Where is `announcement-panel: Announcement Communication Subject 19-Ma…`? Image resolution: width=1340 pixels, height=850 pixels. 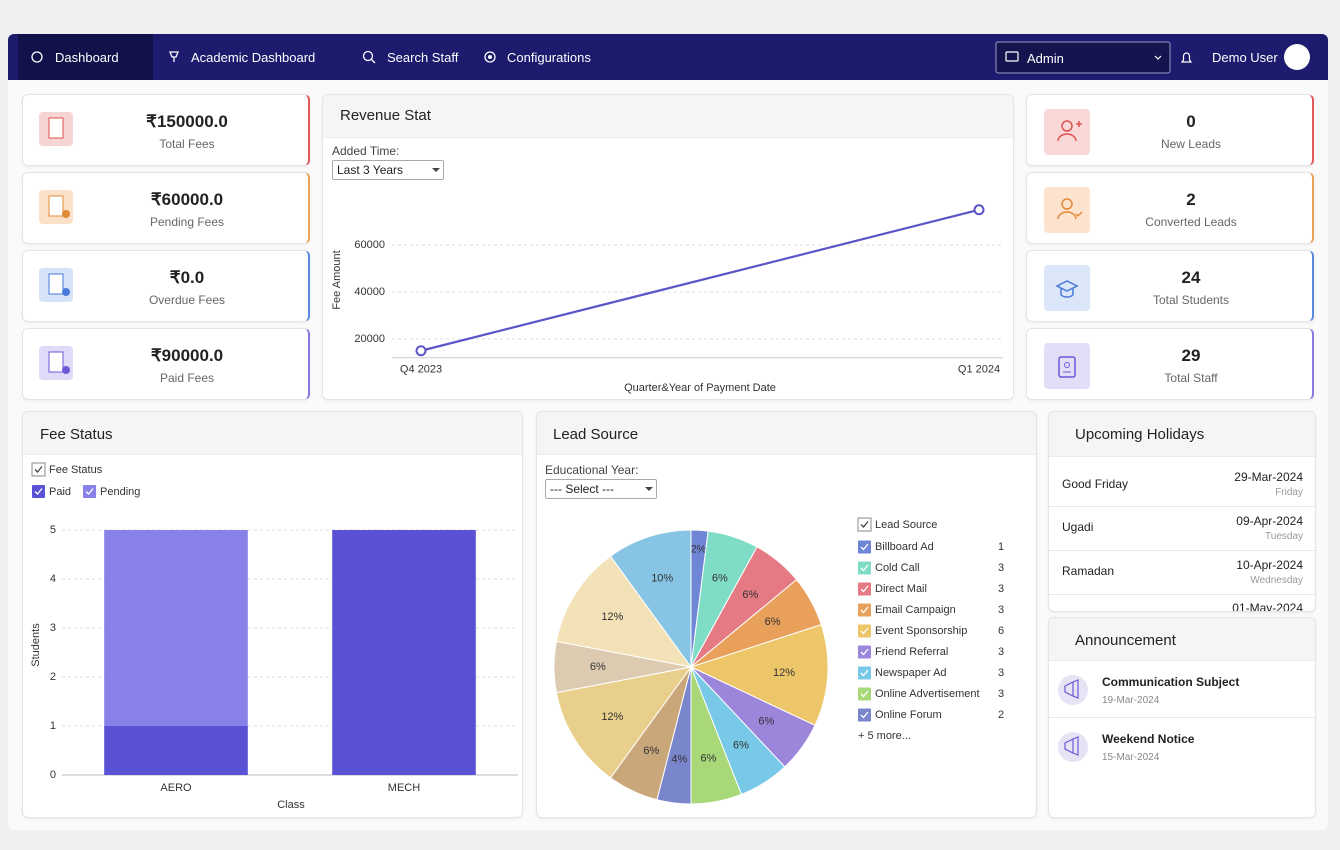 announcement-panel: Announcement Communication Subject 19-Ma… is located at coordinates (1182, 717).